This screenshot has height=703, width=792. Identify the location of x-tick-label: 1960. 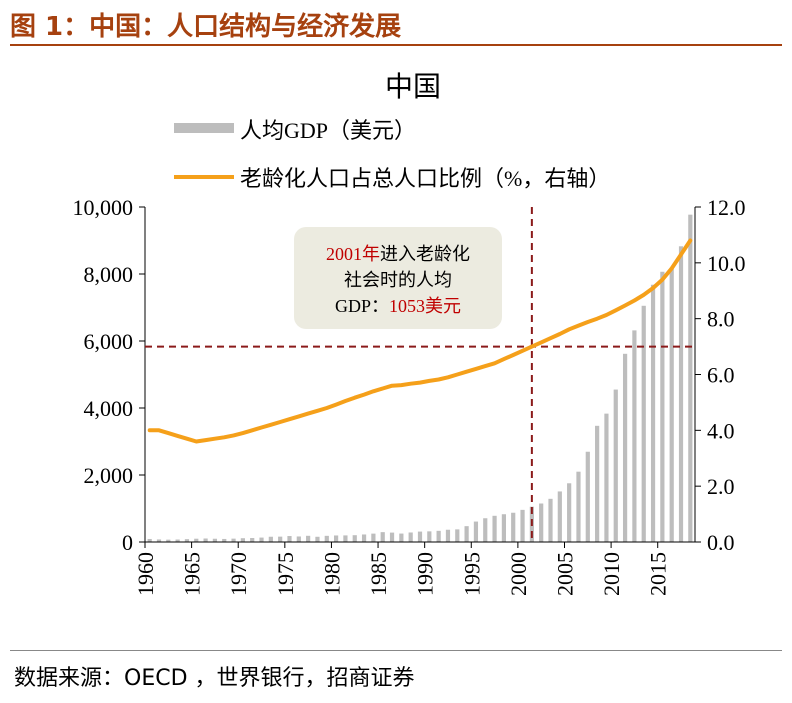
(145, 574).